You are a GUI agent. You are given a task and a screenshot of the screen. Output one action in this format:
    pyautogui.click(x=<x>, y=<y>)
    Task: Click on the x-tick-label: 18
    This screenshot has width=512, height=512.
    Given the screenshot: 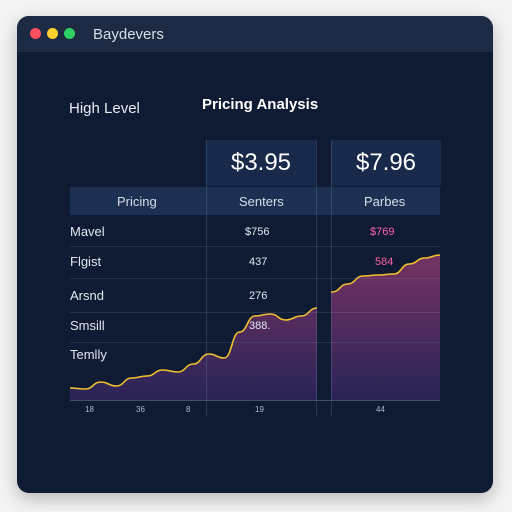 What is the action you would take?
    pyautogui.click(x=89, y=409)
    